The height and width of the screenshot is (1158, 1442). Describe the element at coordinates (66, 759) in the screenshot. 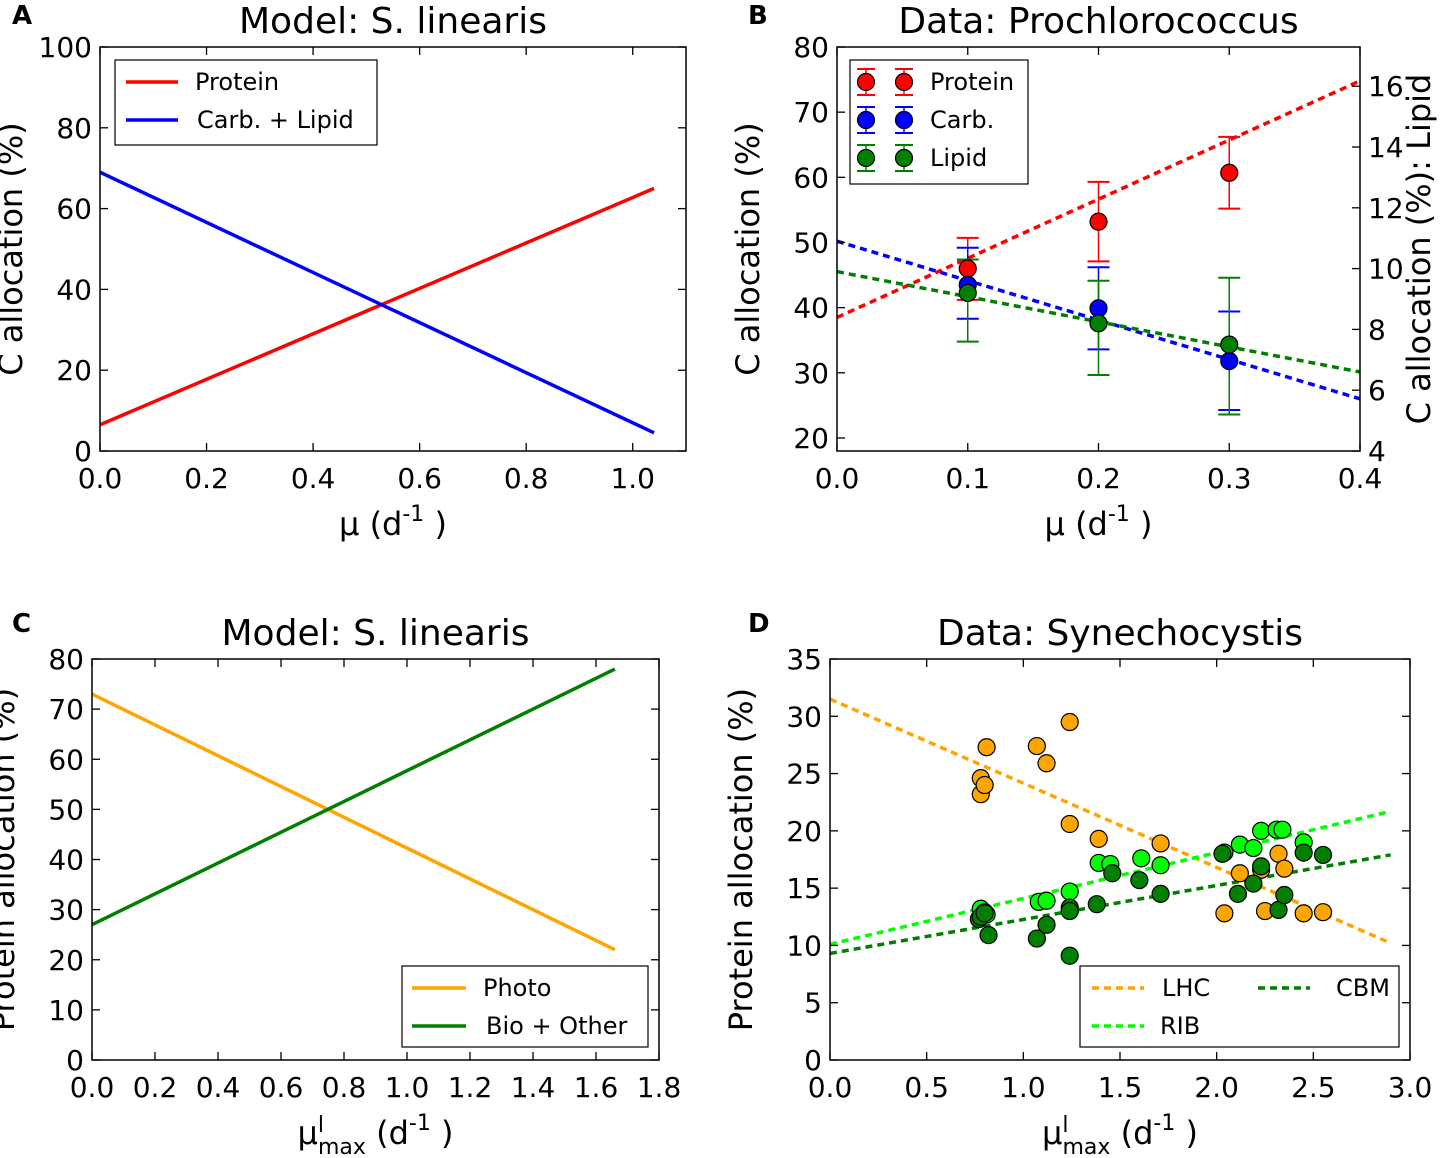

I see `y-tick-label: 60` at that location.